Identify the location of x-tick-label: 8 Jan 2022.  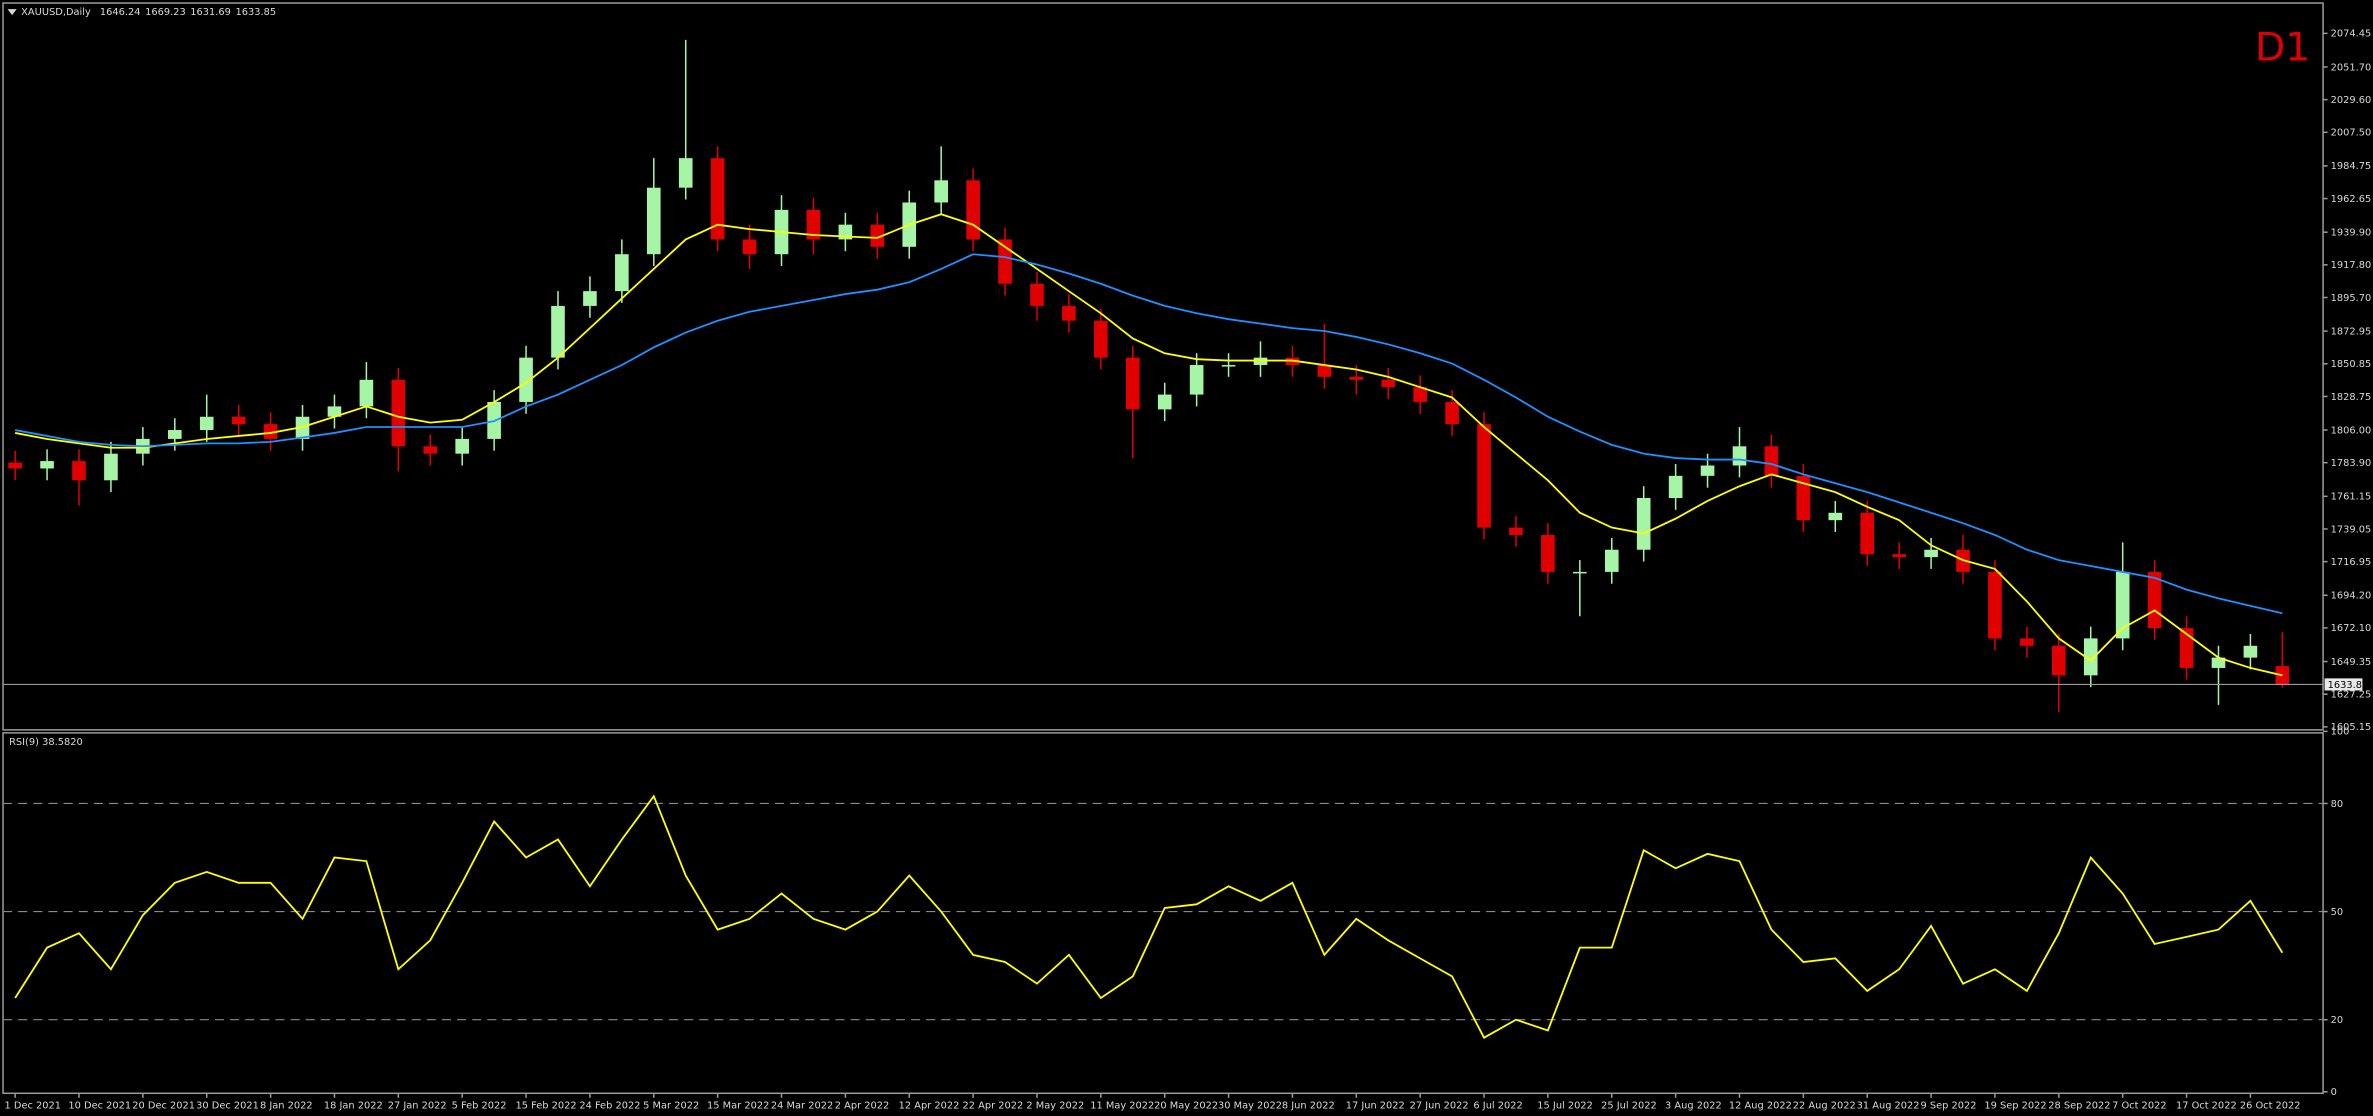
(286, 1105).